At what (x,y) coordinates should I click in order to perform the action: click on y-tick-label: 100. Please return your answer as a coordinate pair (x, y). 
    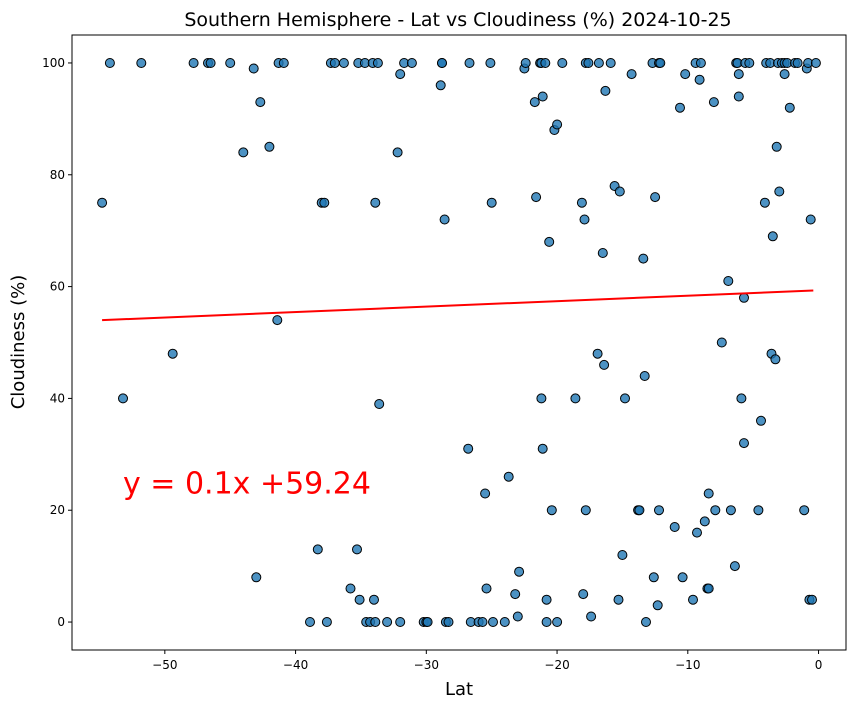
    Looking at the image, I should click on (53, 63).